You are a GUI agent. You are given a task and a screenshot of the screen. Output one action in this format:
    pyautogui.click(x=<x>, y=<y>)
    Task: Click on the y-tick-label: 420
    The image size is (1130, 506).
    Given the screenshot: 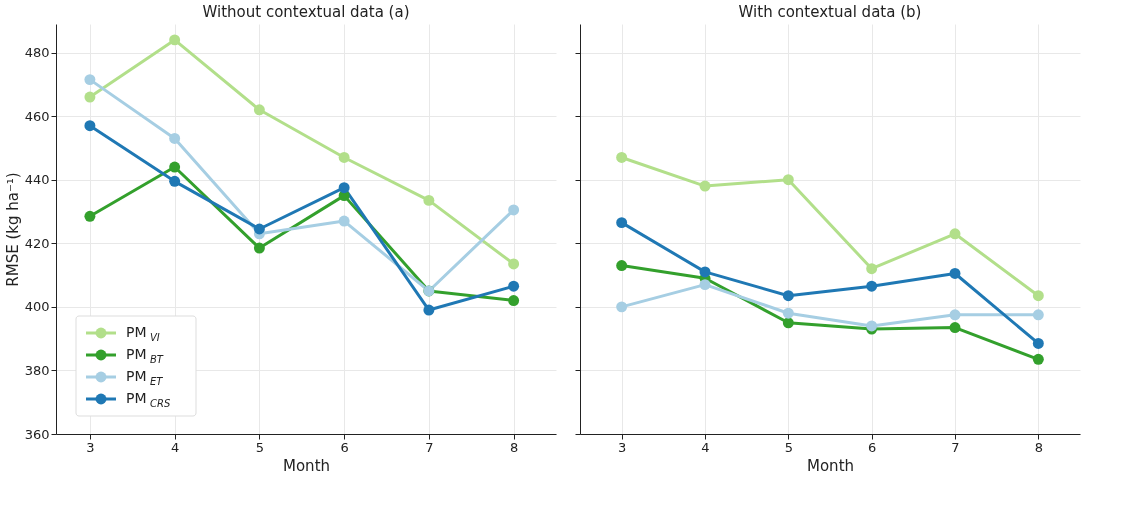 What is the action you would take?
    pyautogui.click(x=37, y=243)
    